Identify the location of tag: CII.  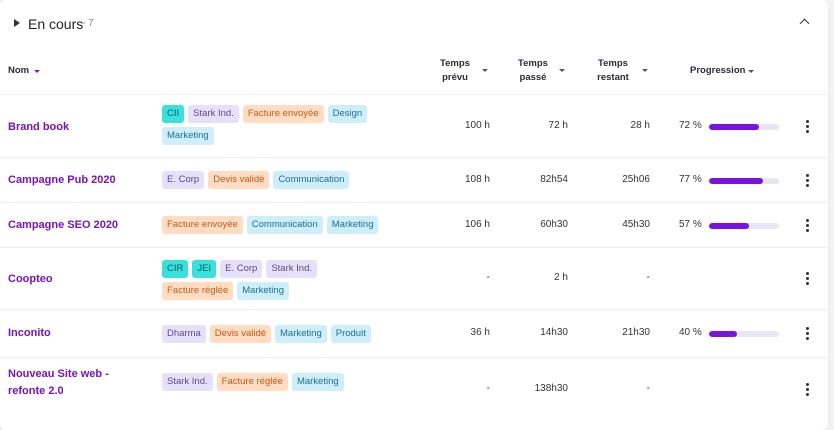
(173, 114).